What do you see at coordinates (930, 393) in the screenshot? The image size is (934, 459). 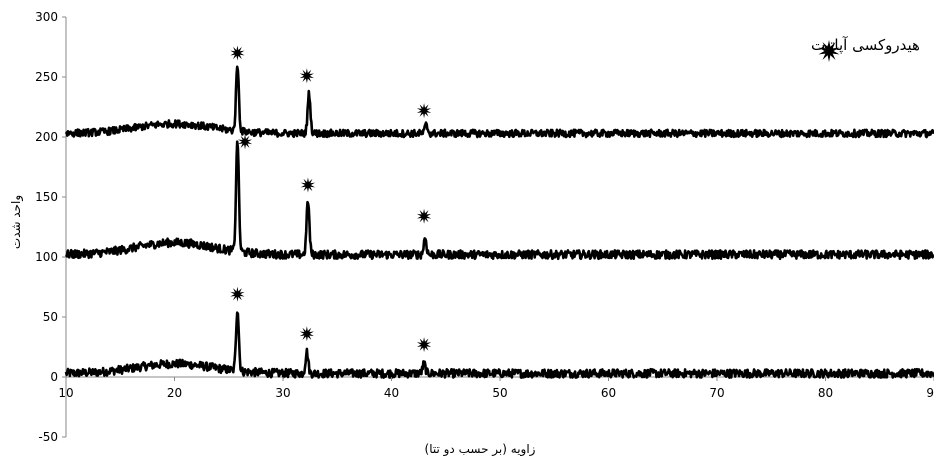 I see `x-tick-label: 90` at bounding box center [930, 393].